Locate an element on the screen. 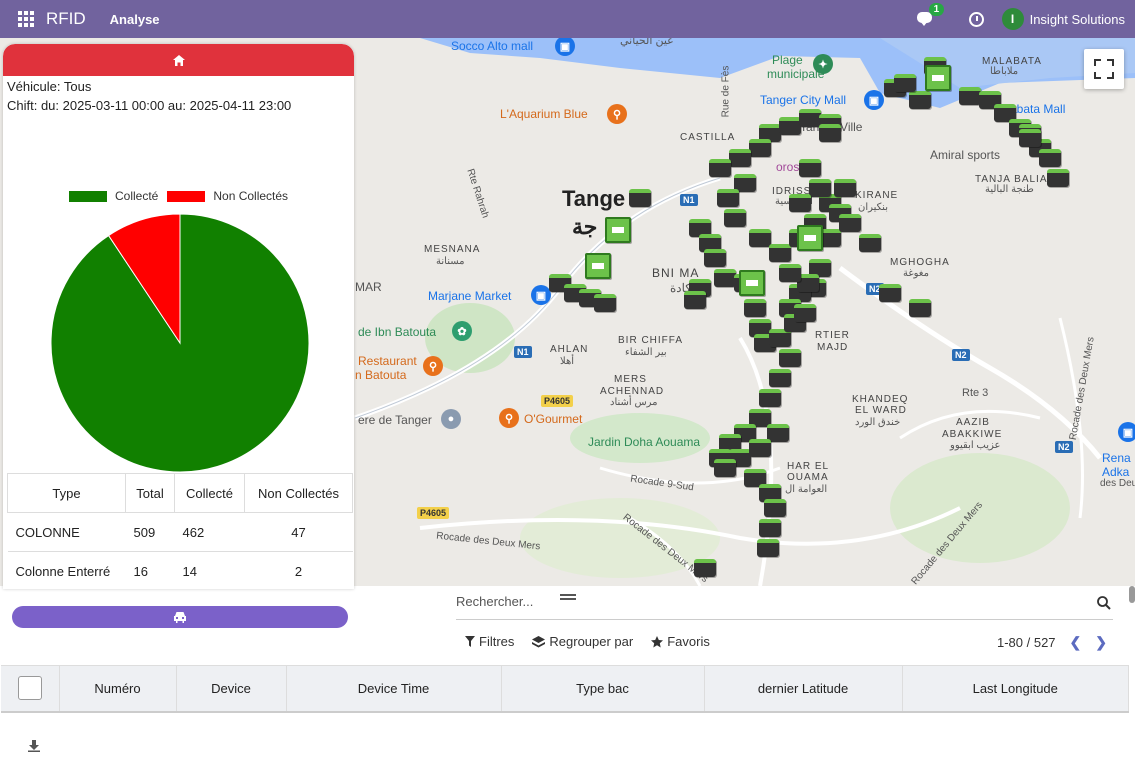  column-header-type-bac: Type bac is located at coordinates (603, 689).